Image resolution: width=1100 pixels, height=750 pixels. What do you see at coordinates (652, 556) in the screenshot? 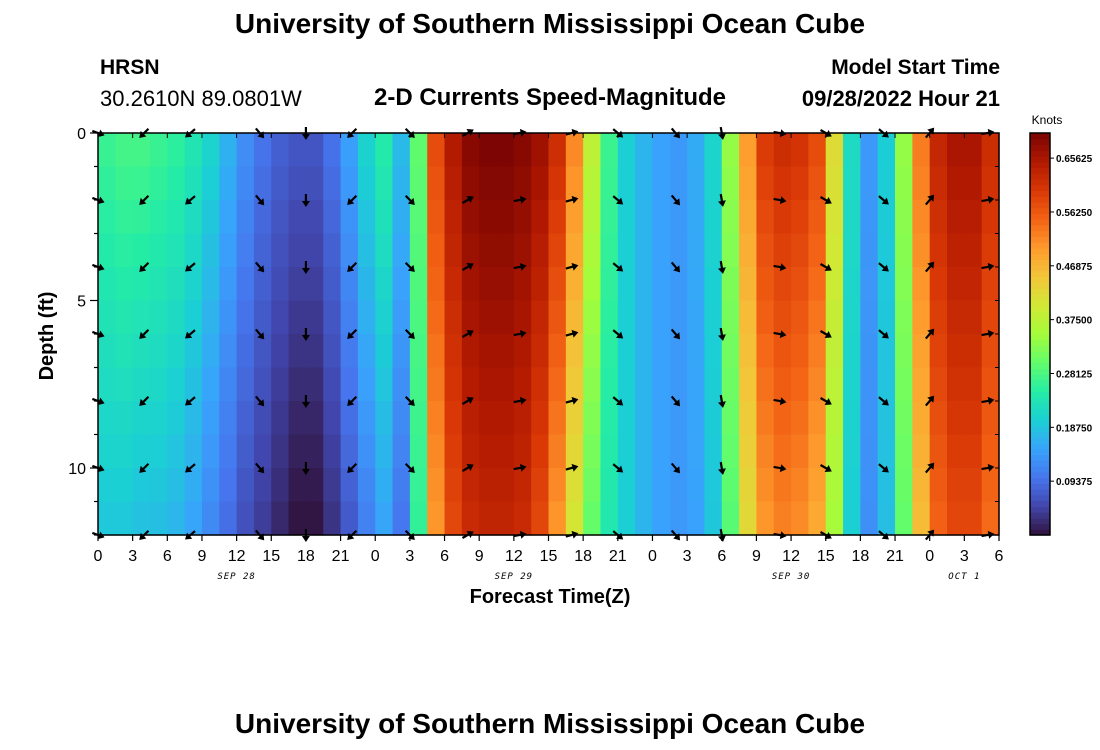
I see `x-tick-label: 0` at bounding box center [652, 556].